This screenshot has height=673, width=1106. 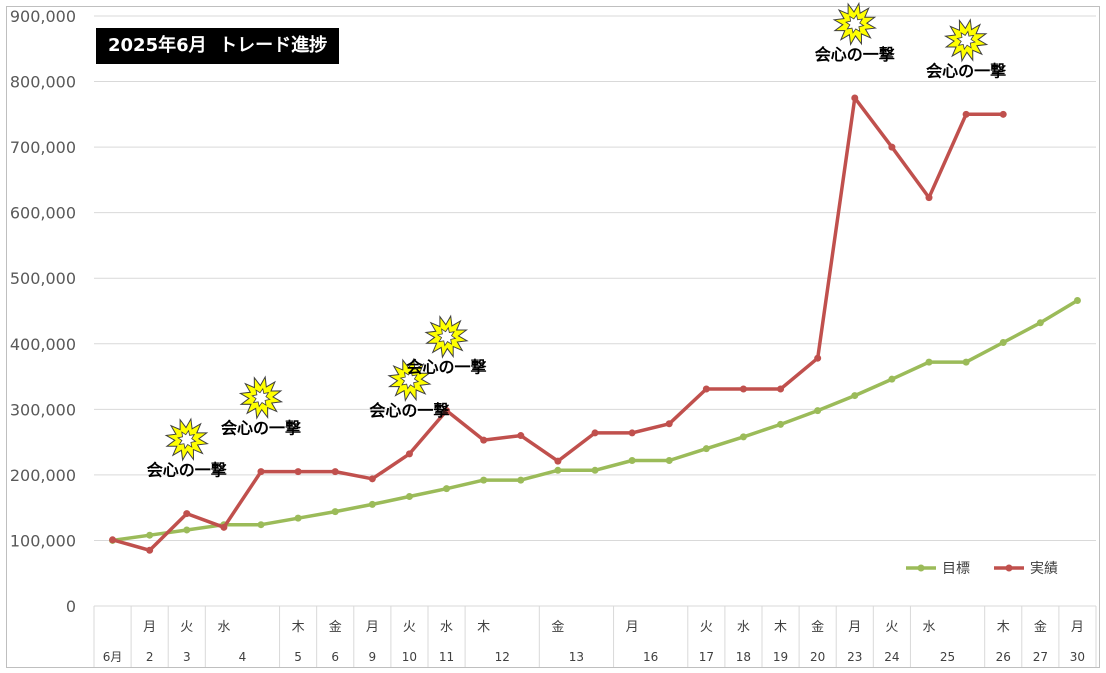 I want to click on y-tick-label: 300,000, so click(x=43, y=409).